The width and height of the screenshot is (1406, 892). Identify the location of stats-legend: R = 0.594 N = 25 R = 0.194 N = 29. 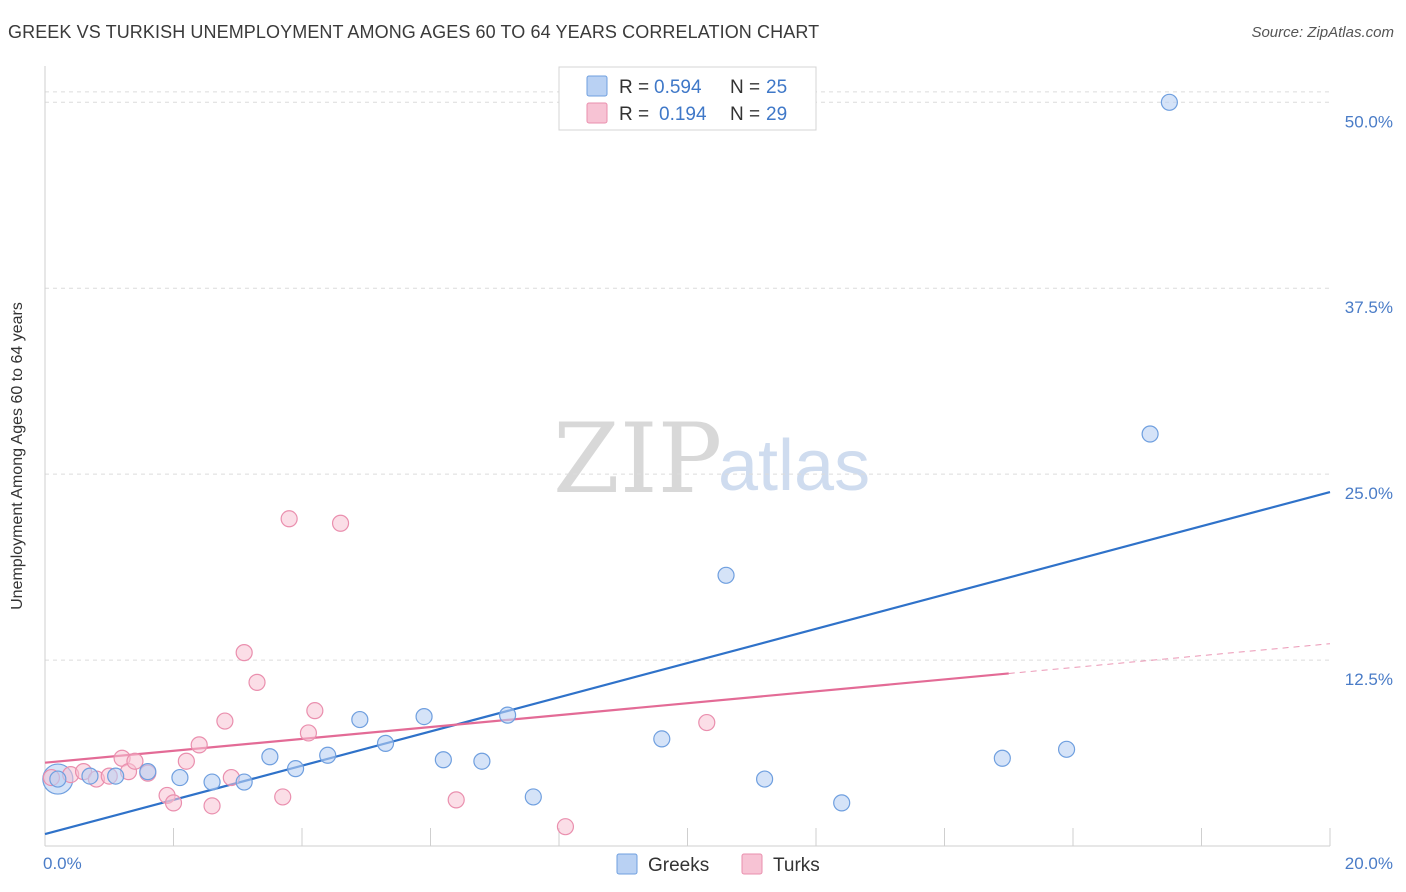
(687, 98).